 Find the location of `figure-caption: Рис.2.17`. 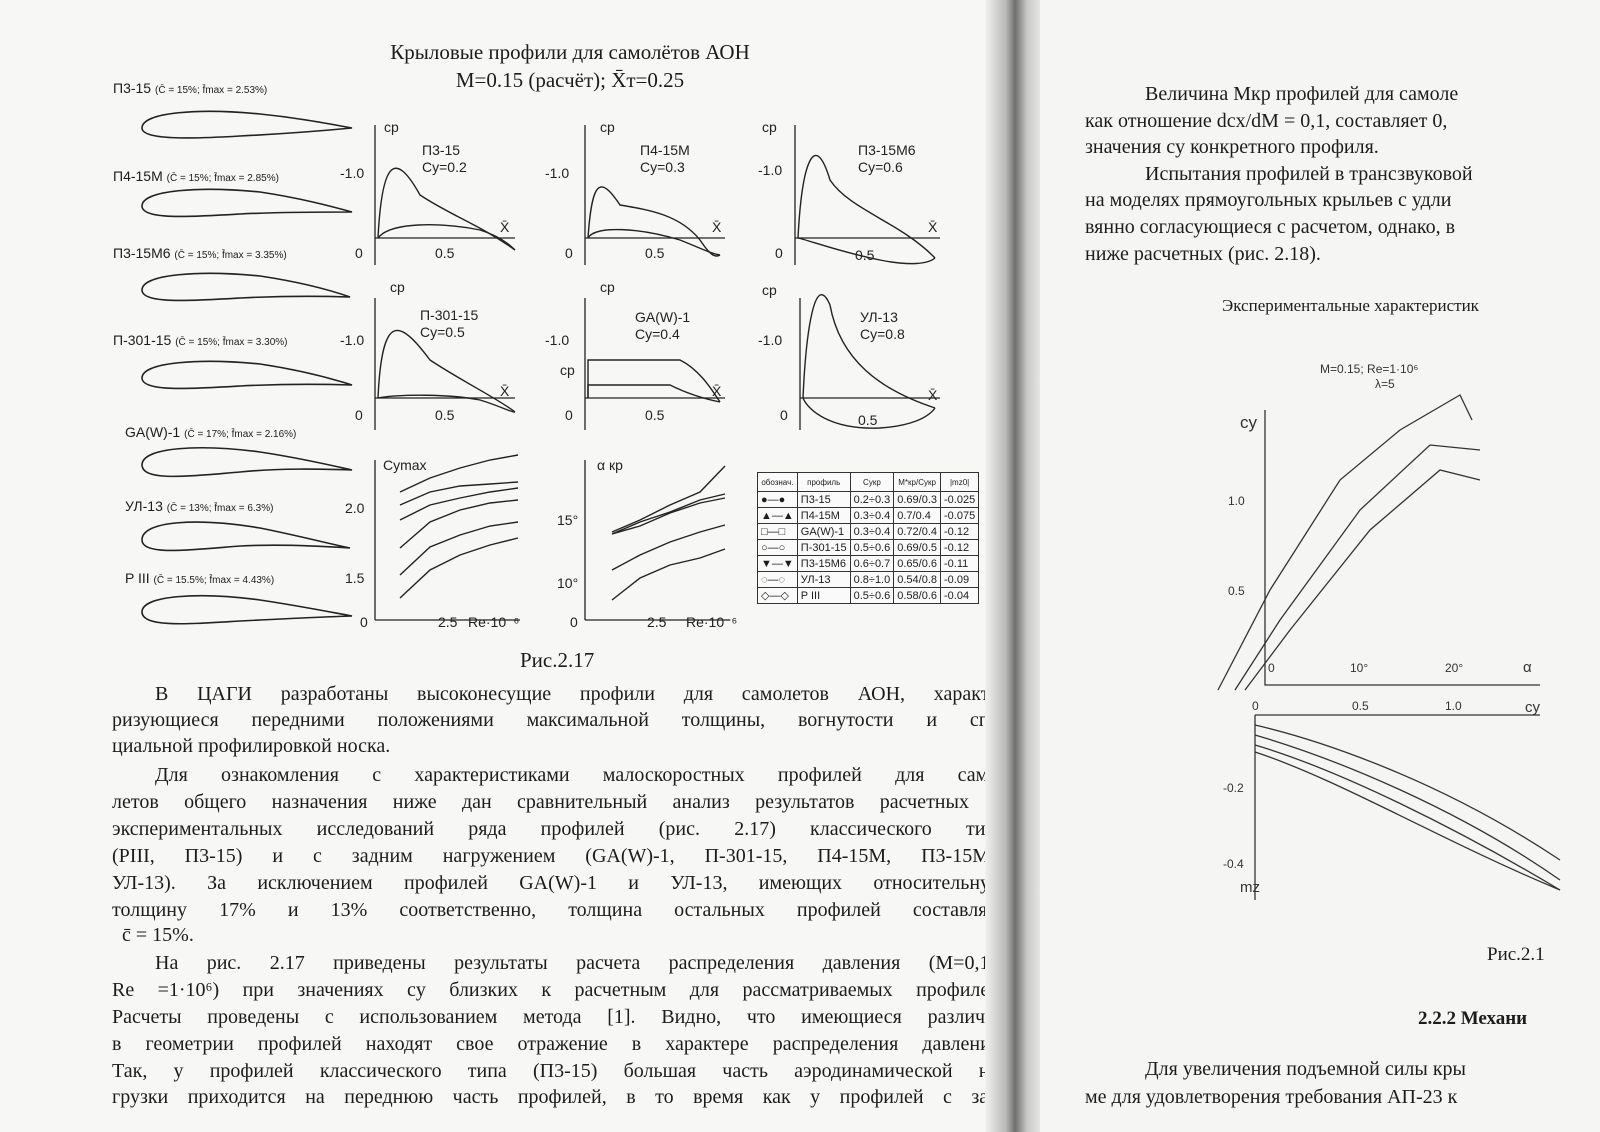

figure-caption: Рис.2.17 is located at coordinates (557, 660).